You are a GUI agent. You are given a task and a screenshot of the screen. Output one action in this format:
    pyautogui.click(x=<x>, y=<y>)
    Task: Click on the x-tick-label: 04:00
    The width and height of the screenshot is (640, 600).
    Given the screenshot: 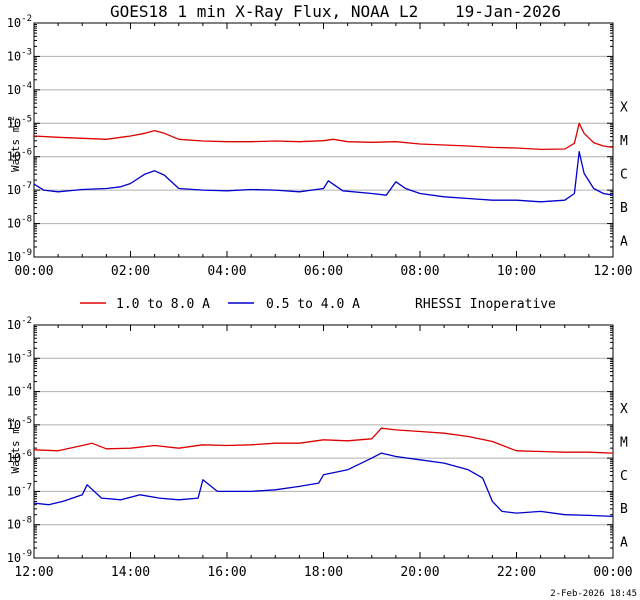 What is the action you would take?
    pyautogui.click(x=226, y=271)
    